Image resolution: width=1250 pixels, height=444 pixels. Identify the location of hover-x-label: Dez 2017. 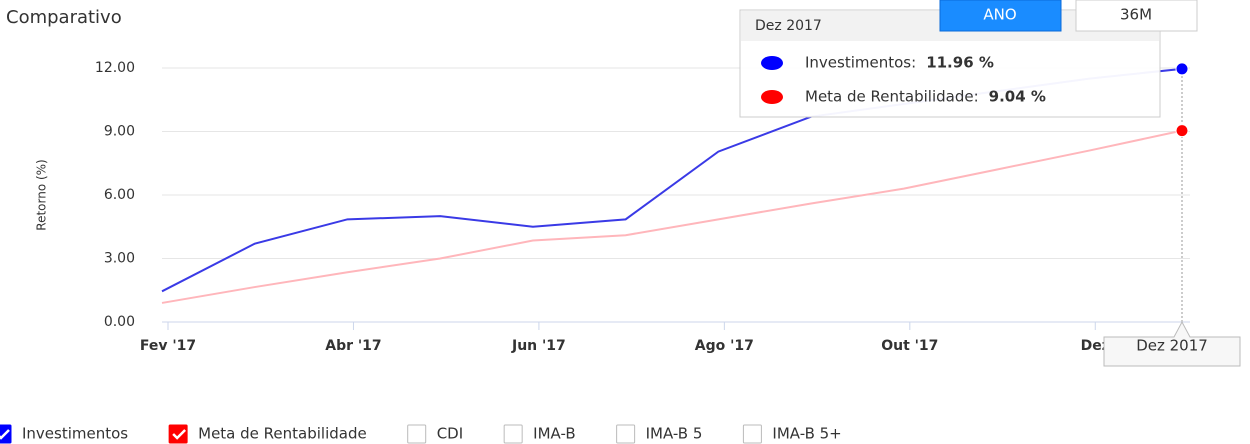
(1172, 346).